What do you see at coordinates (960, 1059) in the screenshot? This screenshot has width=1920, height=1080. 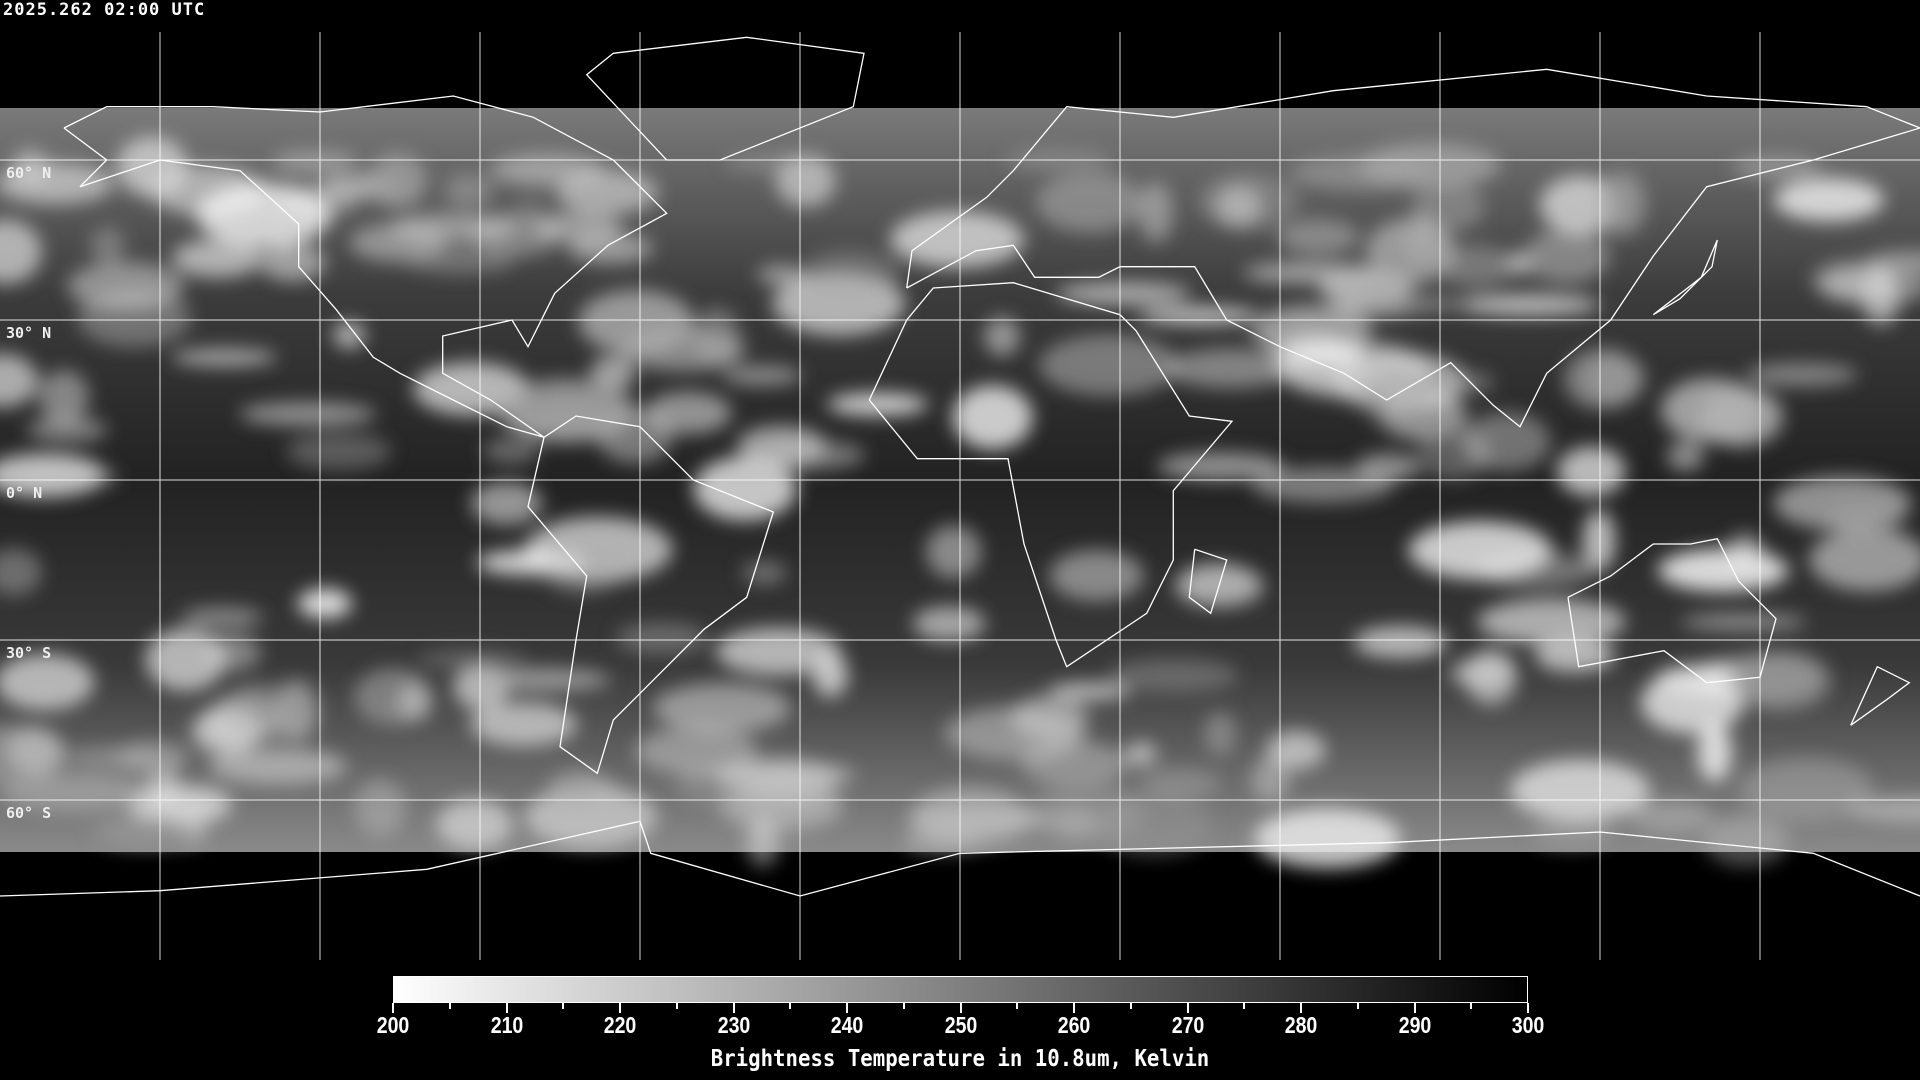 I see `colorbar-title: Brightness Temperature in 10.8um, Kelvin` at bounding box center [960, 1059].